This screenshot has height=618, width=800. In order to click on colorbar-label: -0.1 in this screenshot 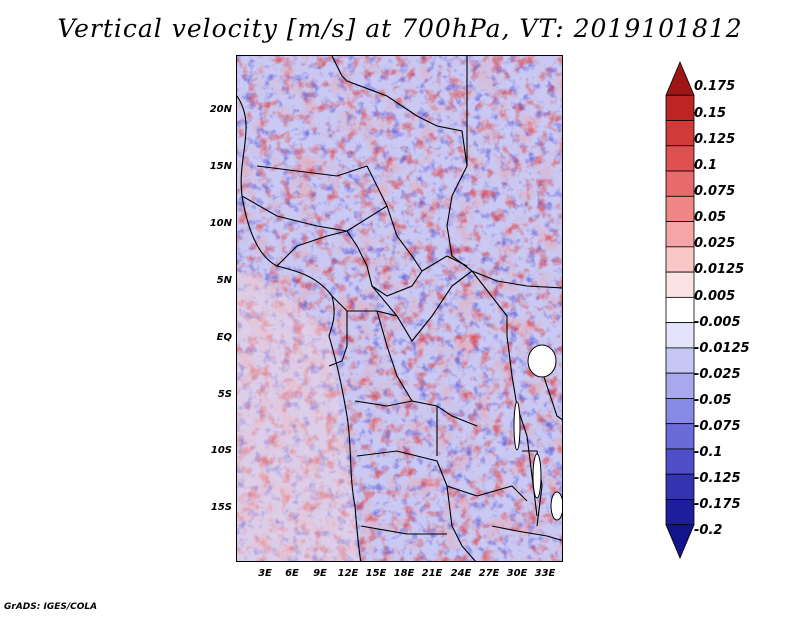, I will do `click(708, 452)`.